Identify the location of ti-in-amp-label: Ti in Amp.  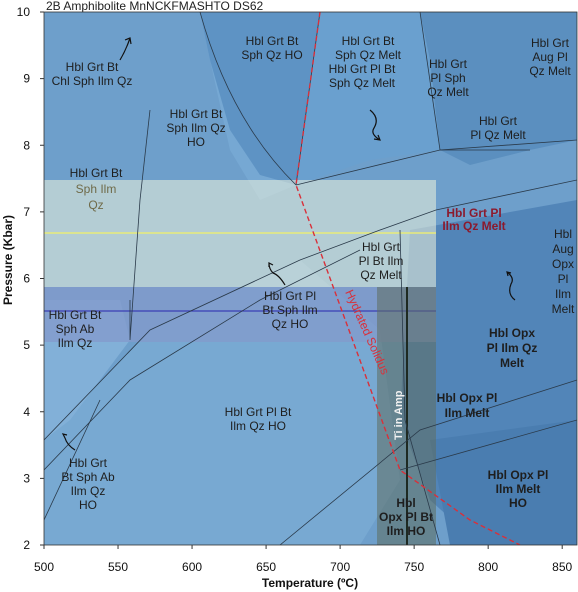
(399, 415).